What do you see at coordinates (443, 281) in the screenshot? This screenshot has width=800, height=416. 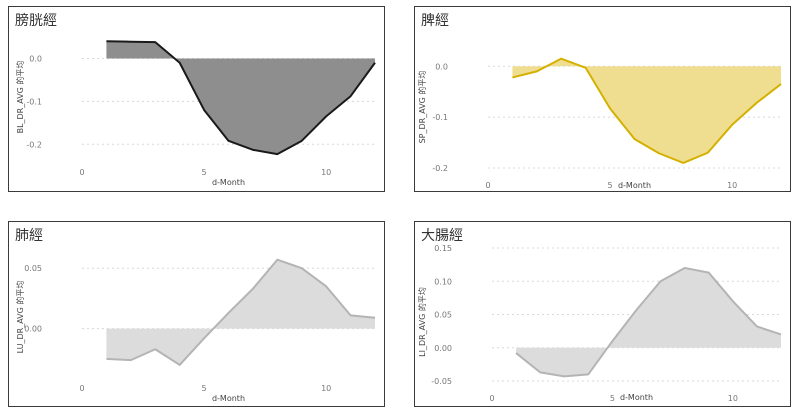 I see `y-tick-label: 0.10` at bounding box center [443, 281].